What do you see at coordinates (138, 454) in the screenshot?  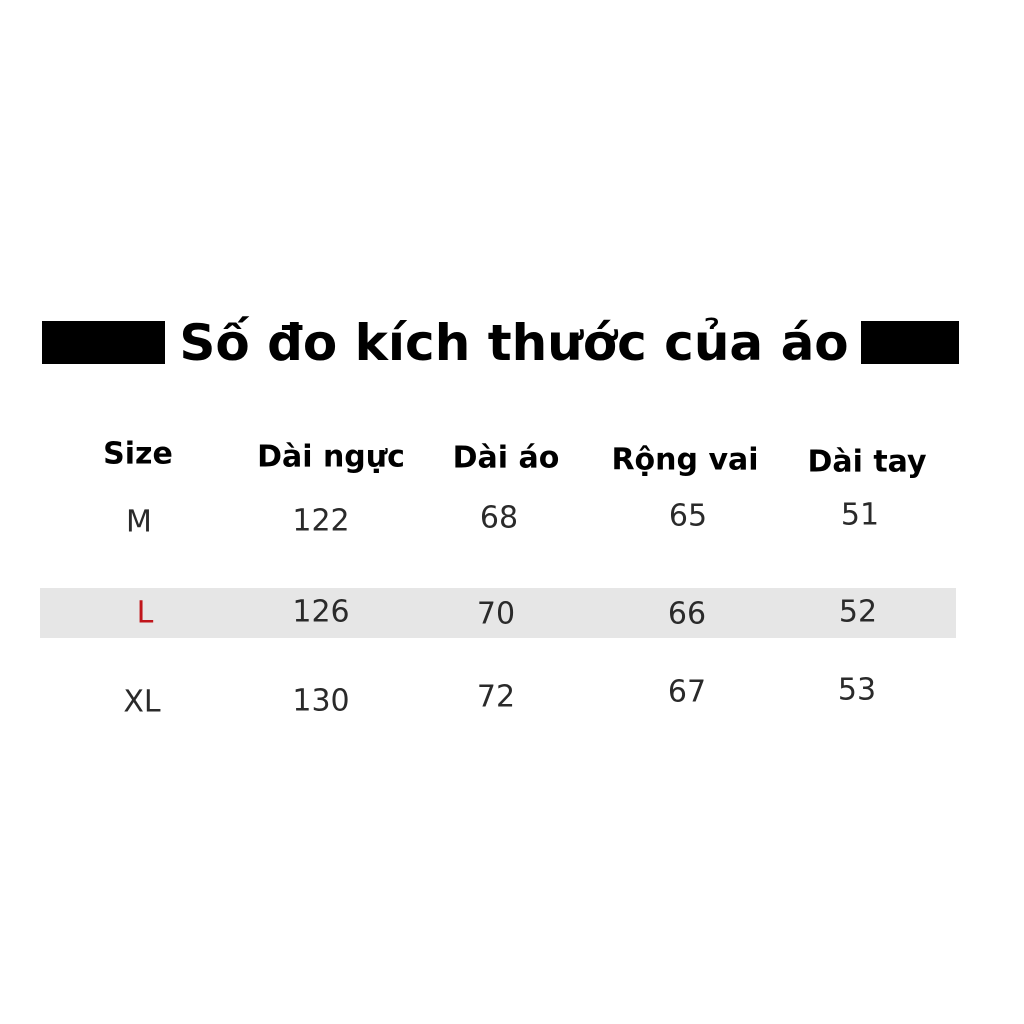 I see `header-size: Size` at bounding box center [138, 454].